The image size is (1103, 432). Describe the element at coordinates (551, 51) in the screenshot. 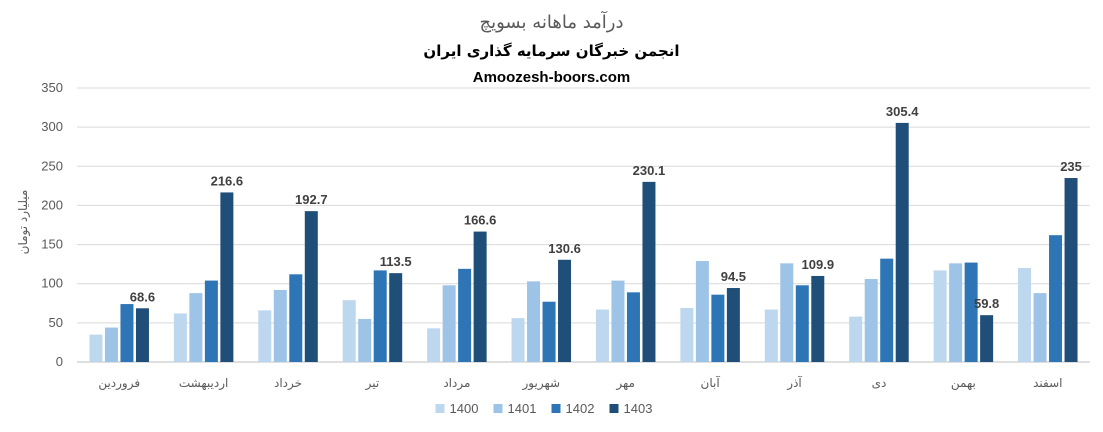

I see `chart-subtitle: انجمن خبرگان سرمایه گذاری ایران` at that location.